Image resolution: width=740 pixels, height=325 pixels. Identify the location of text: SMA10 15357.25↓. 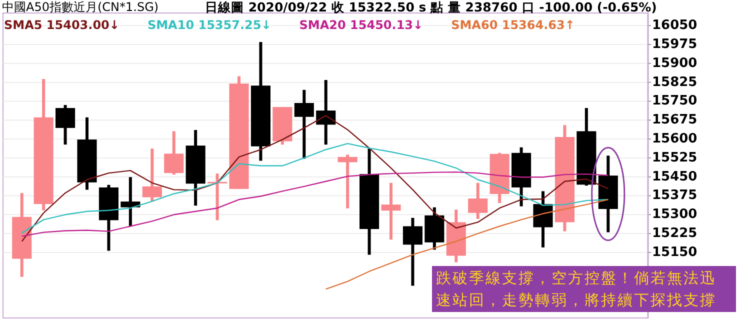
(209, 25).